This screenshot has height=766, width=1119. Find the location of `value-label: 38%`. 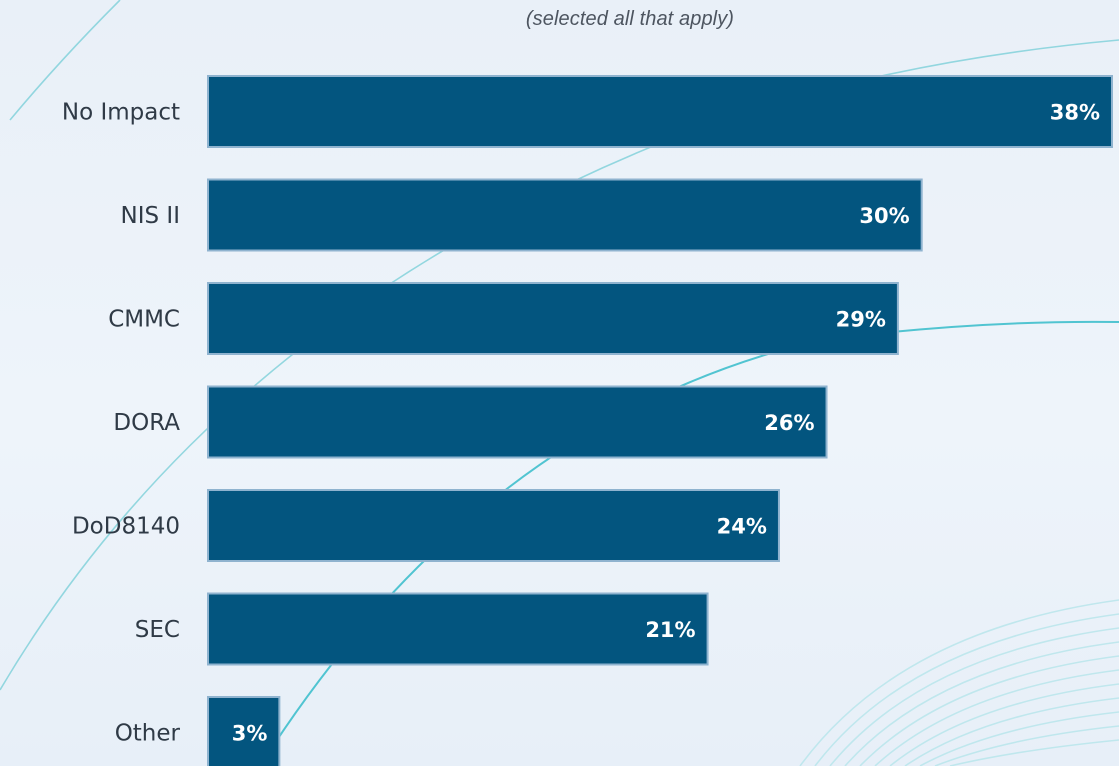

value-label: 38% is located at coordinates (1075, 113).